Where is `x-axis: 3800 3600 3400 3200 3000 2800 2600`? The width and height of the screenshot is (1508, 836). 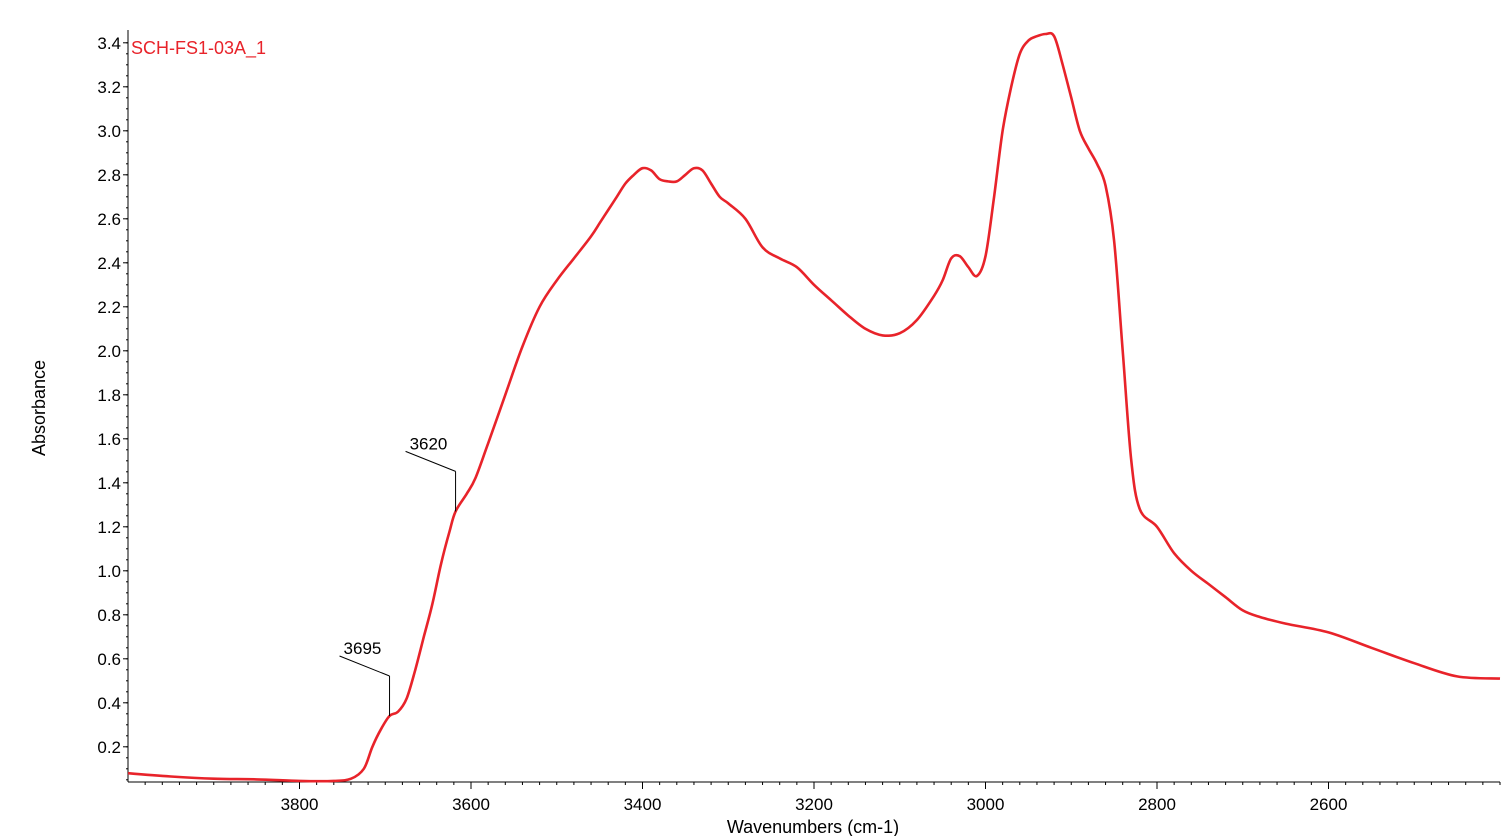 x-axis: 3800 3600 3400 3200 3000 2800 2600 is located at coordinates (814, 797).